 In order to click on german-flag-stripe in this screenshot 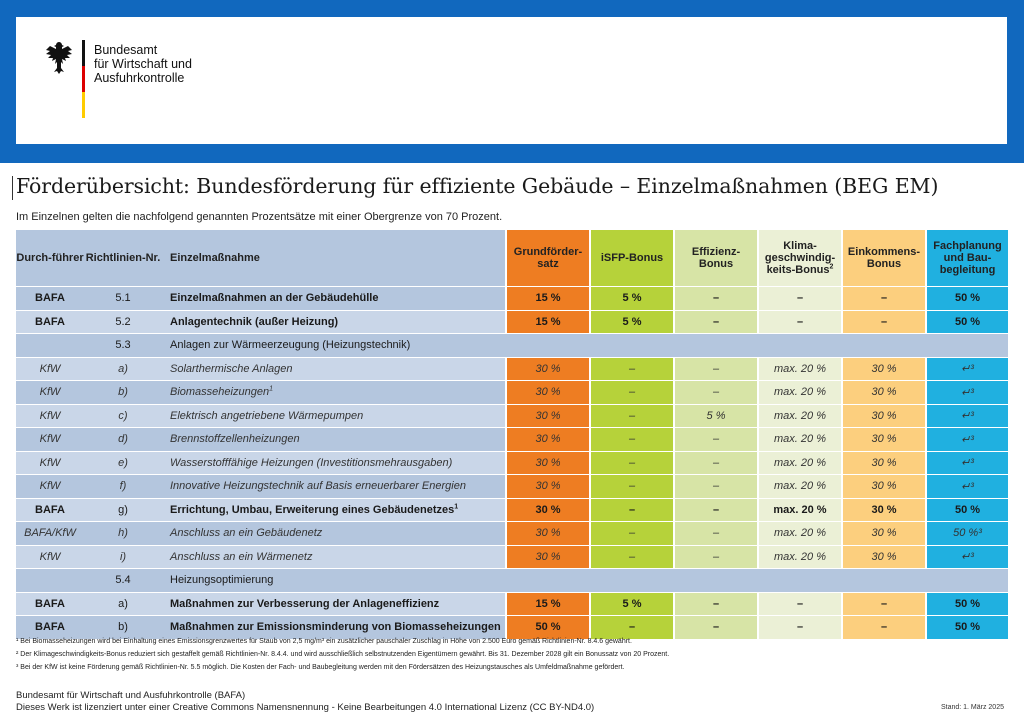, I will do `click(83, 79)`.